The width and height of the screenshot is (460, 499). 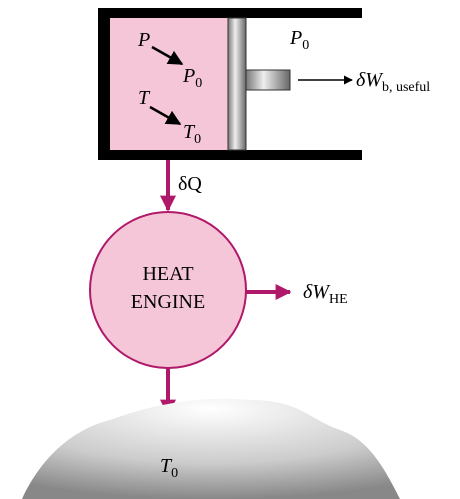 What do you see at coordinates (169, 84) in the screenshot?
I see `gas` at bounding box center [169, 84].